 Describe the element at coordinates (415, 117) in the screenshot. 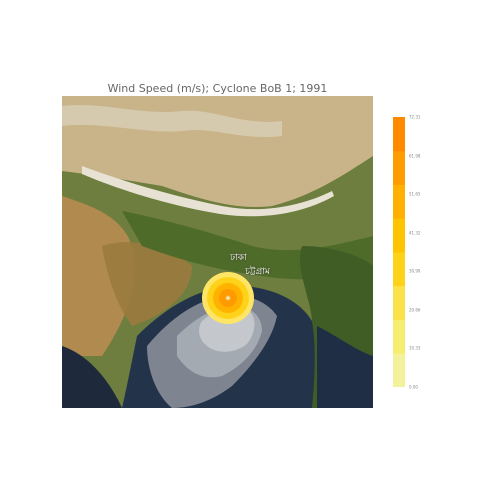

I see `colorbar-tick-7: 72.31` at that location.